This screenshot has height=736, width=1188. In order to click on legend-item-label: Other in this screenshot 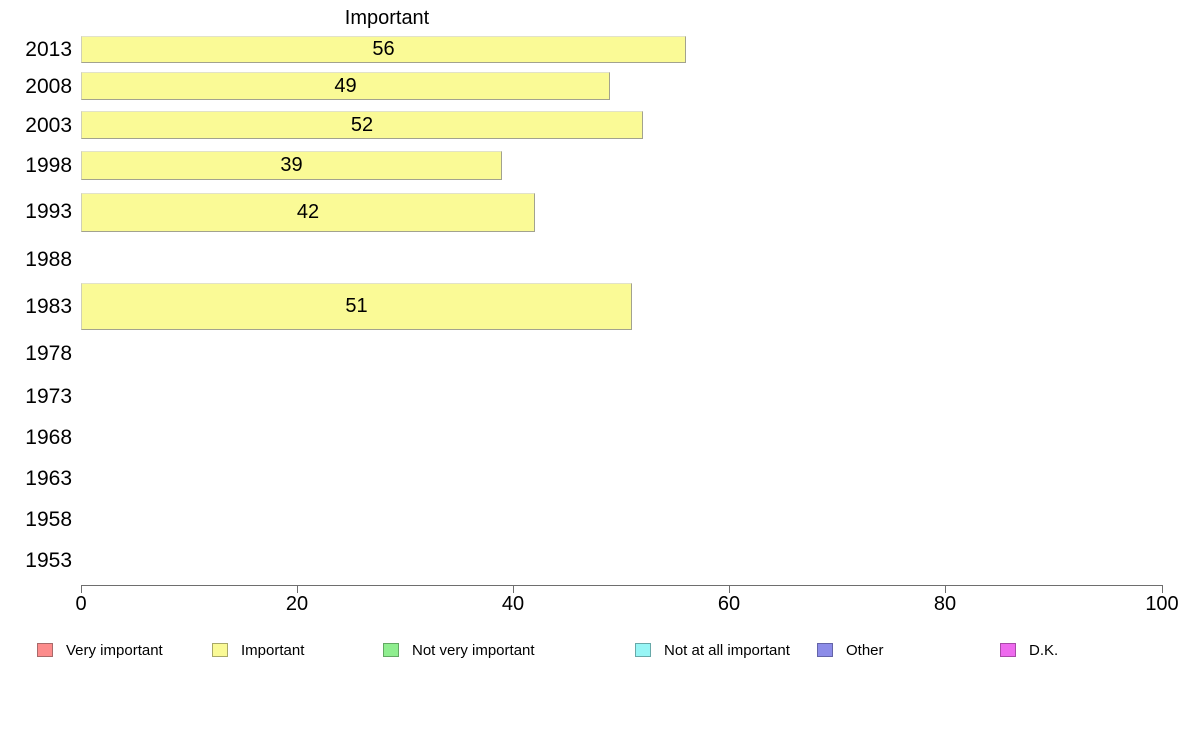, I will do `click(865, 650)`.